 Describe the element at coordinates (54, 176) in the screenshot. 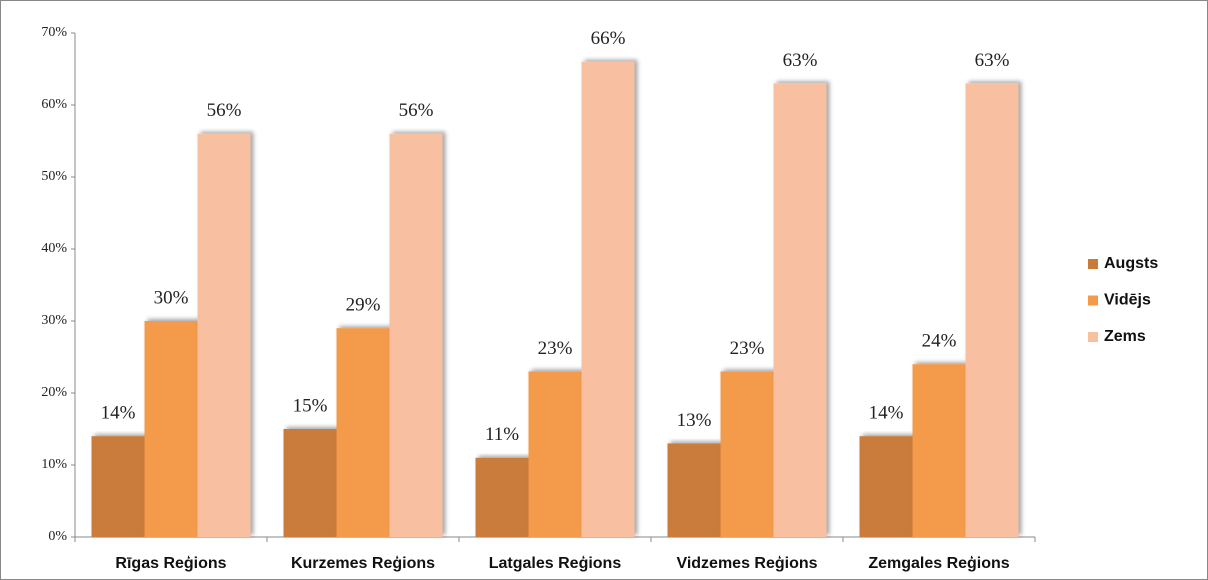

I see `y-tick-label: 50%` at that location.